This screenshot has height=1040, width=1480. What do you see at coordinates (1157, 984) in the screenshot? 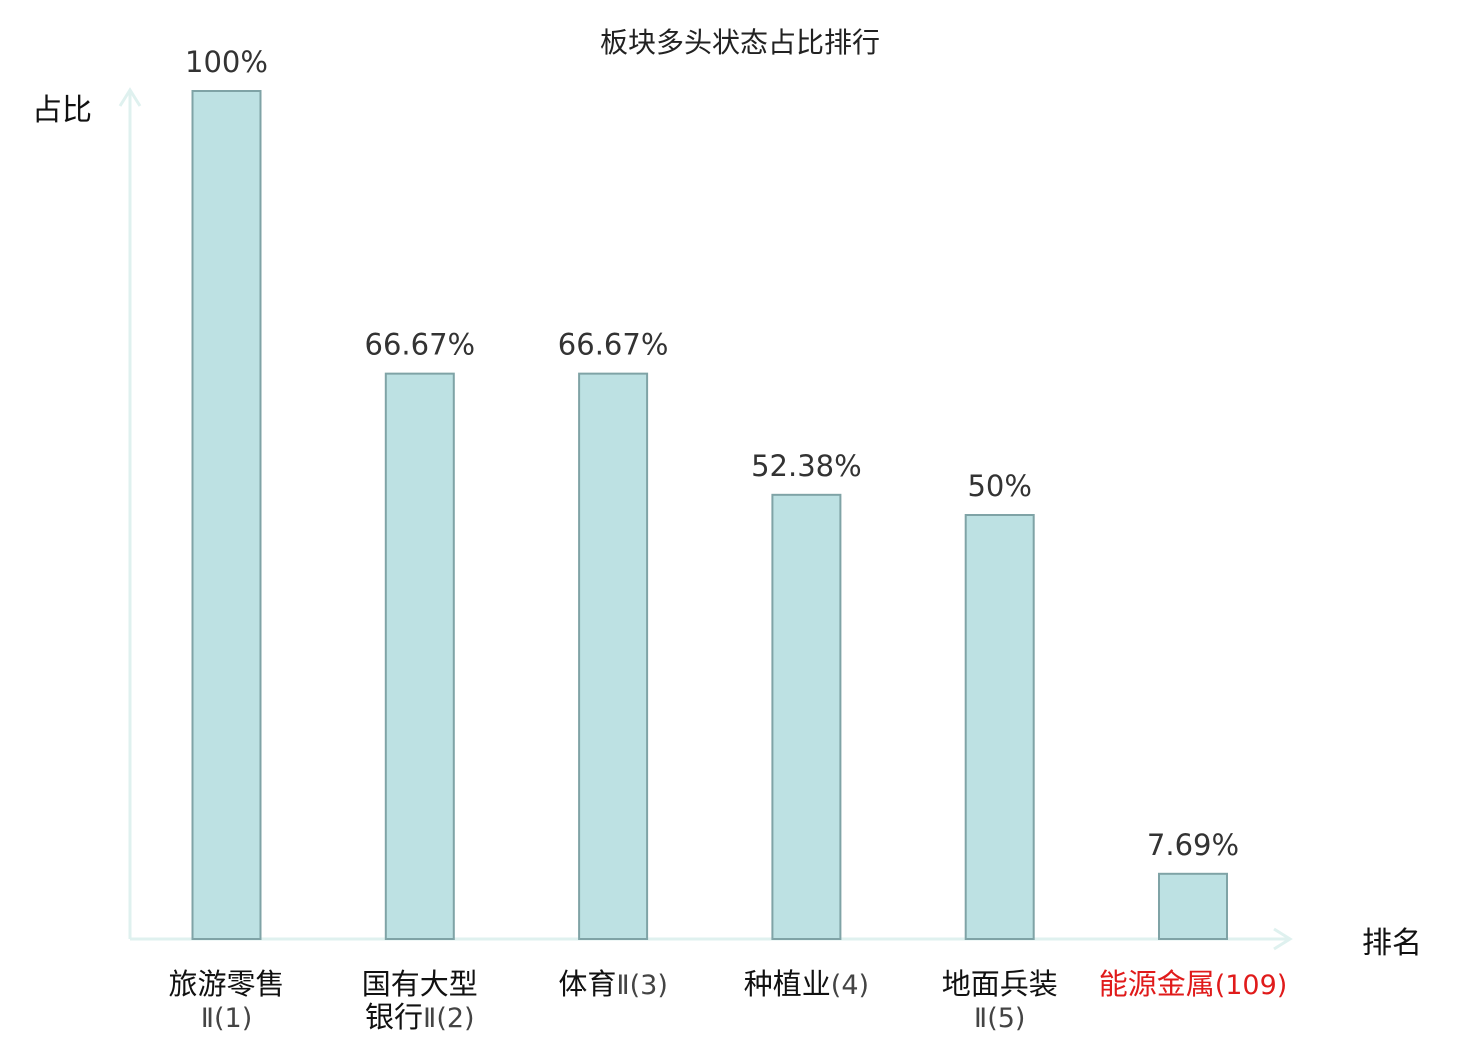
I see `category-name: 能源金属` at bounding box center [1157, 984].